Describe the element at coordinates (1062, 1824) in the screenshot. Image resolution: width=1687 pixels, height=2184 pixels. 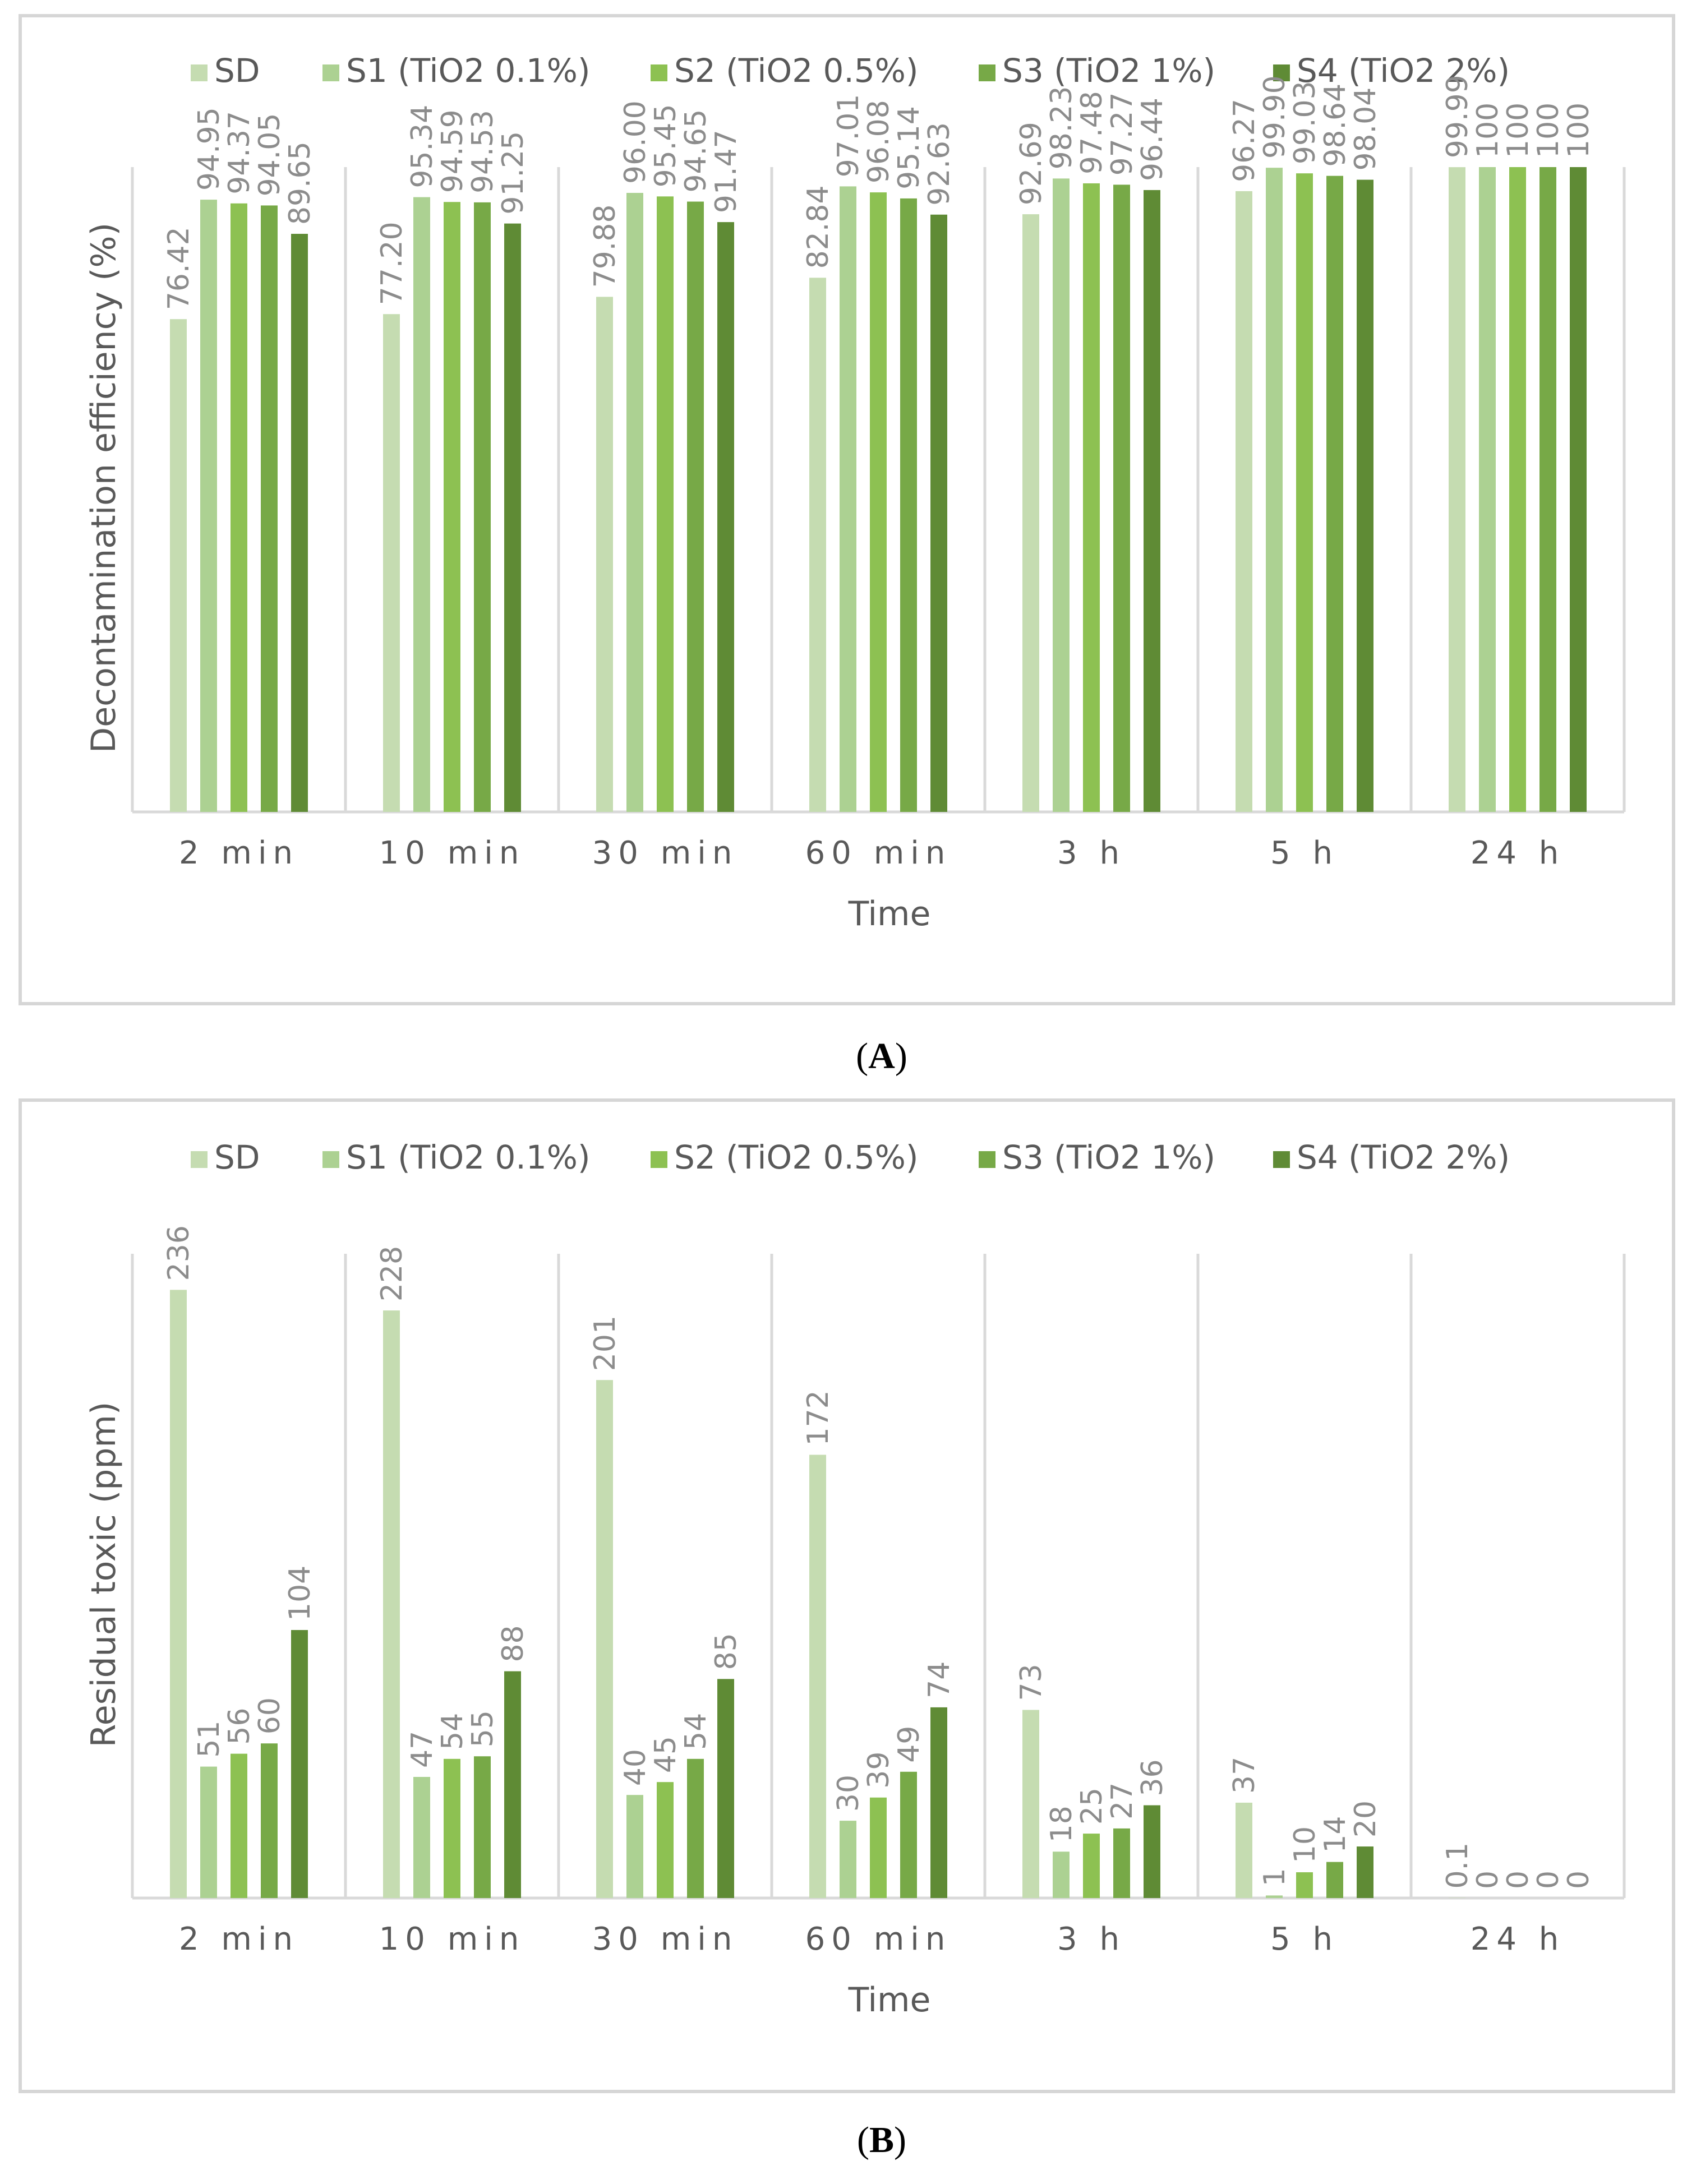
I see `data-label: 18` at that location.